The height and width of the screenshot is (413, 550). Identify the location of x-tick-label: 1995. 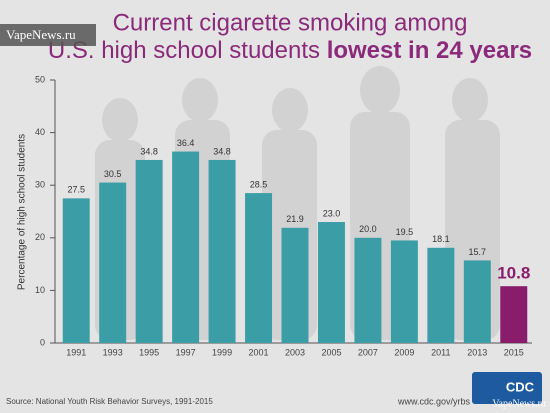
(149, 352).